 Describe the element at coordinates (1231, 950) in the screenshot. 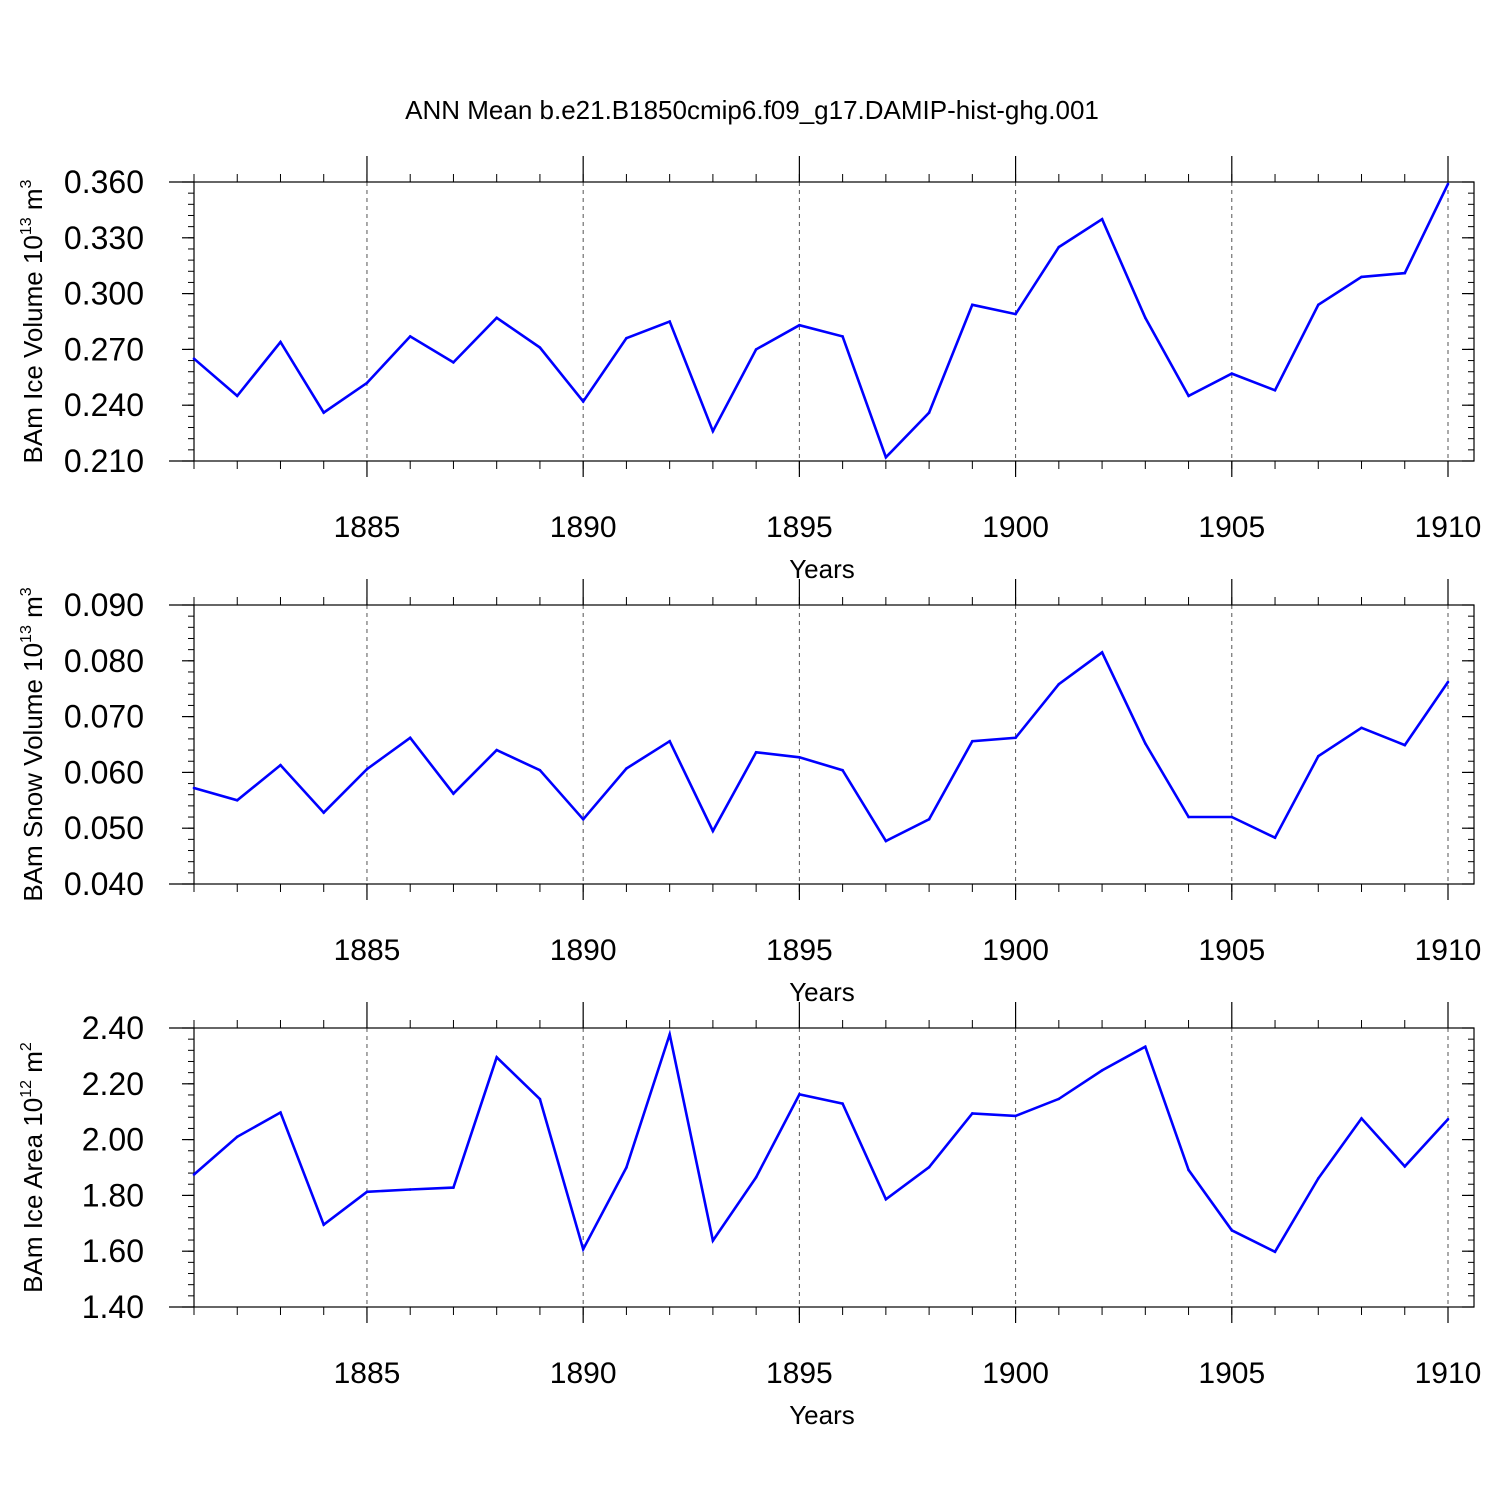

I see `x-tick-label: 1905` at that location.